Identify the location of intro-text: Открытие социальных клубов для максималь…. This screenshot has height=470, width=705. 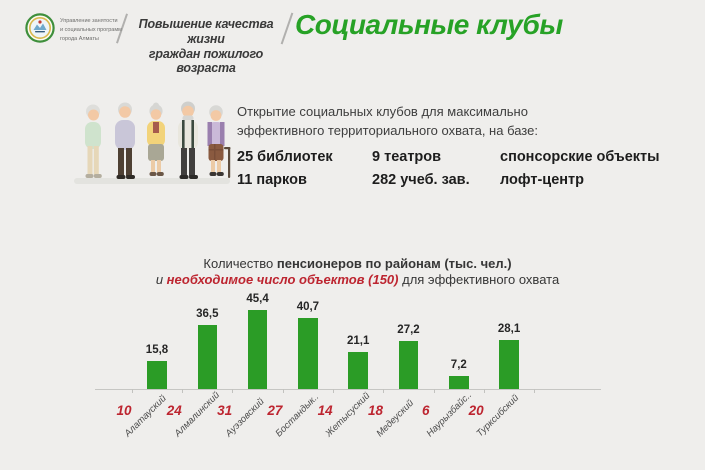
(387, 121).